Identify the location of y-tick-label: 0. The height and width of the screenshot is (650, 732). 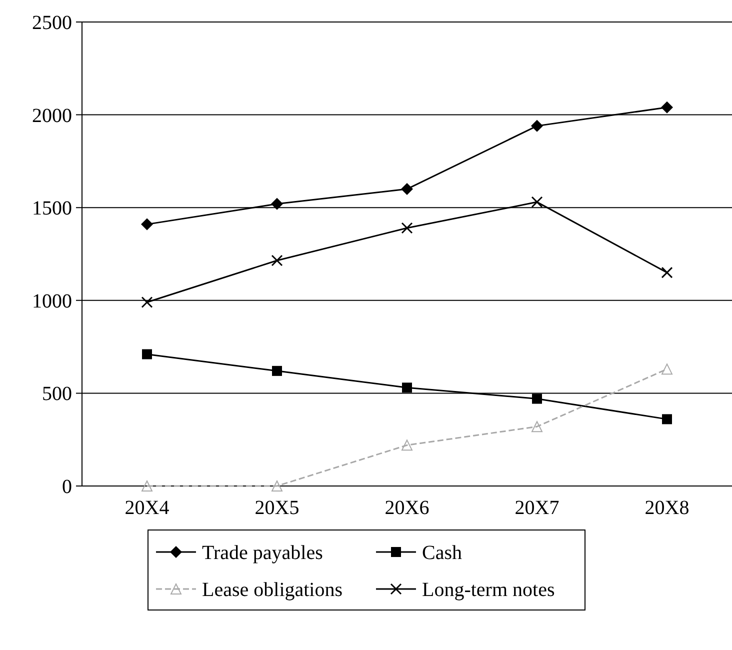
(67, 487).